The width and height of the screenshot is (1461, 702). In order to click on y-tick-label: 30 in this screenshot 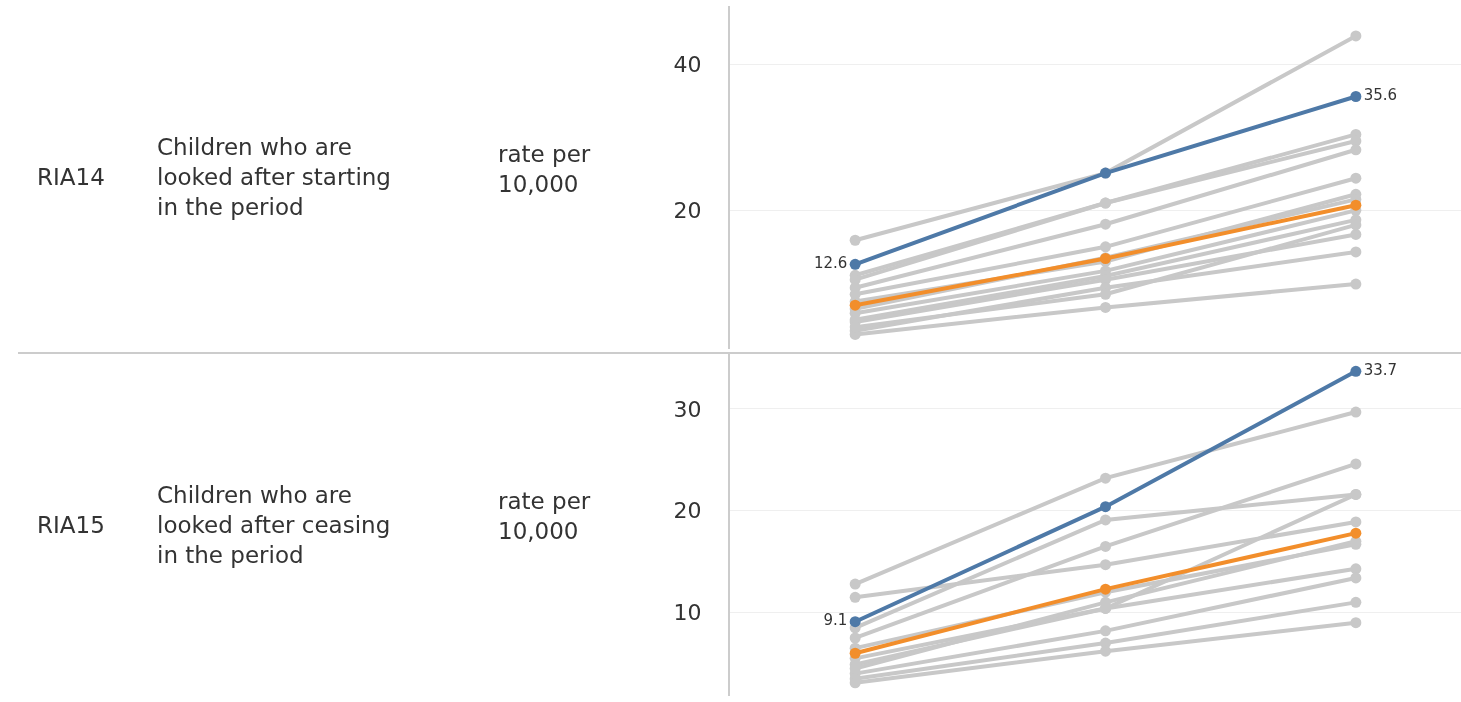, I will do `click(687, 409)`.